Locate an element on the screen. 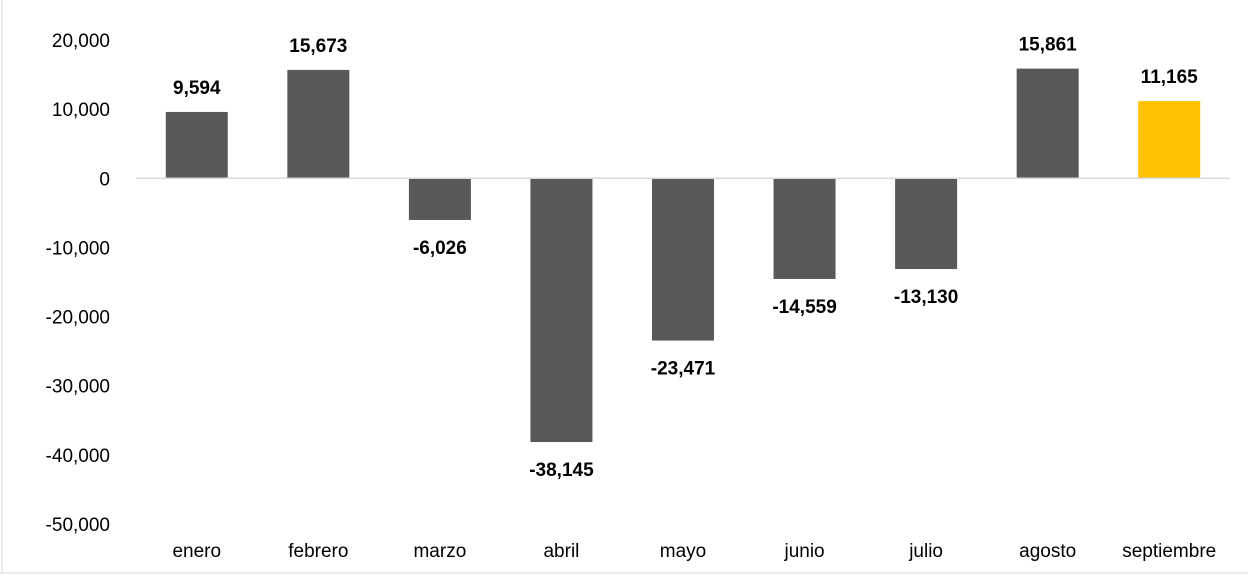  data-label-junio: -14,559 is located at coordinates (804, 307).